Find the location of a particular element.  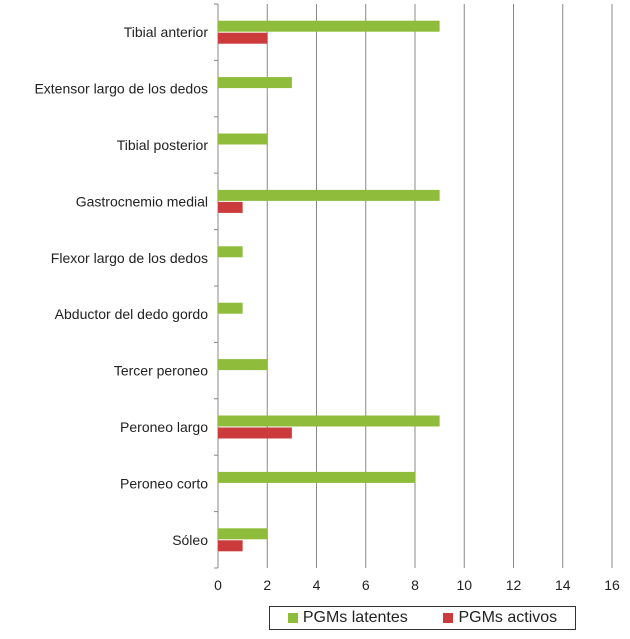

legend-label-latentes: PGMs latentes is located at coordinates (355, 617).